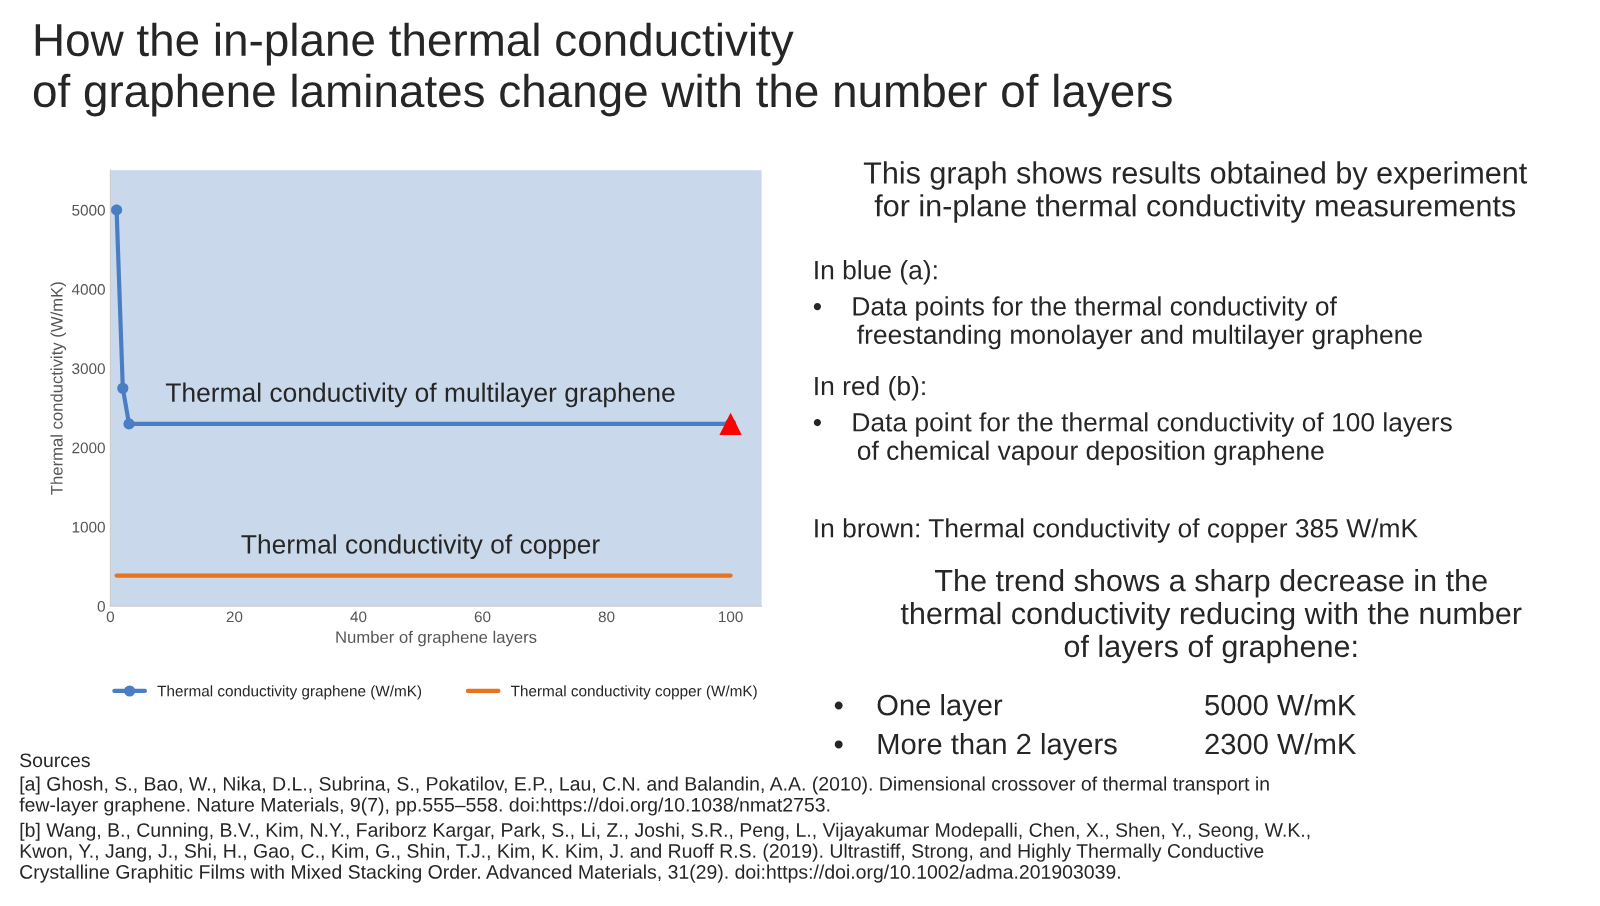 The width and height of the screenshot is (1600, 906). I want to click on annotation: Thermal conductivity of multilayer graphene, so click(420, 395).